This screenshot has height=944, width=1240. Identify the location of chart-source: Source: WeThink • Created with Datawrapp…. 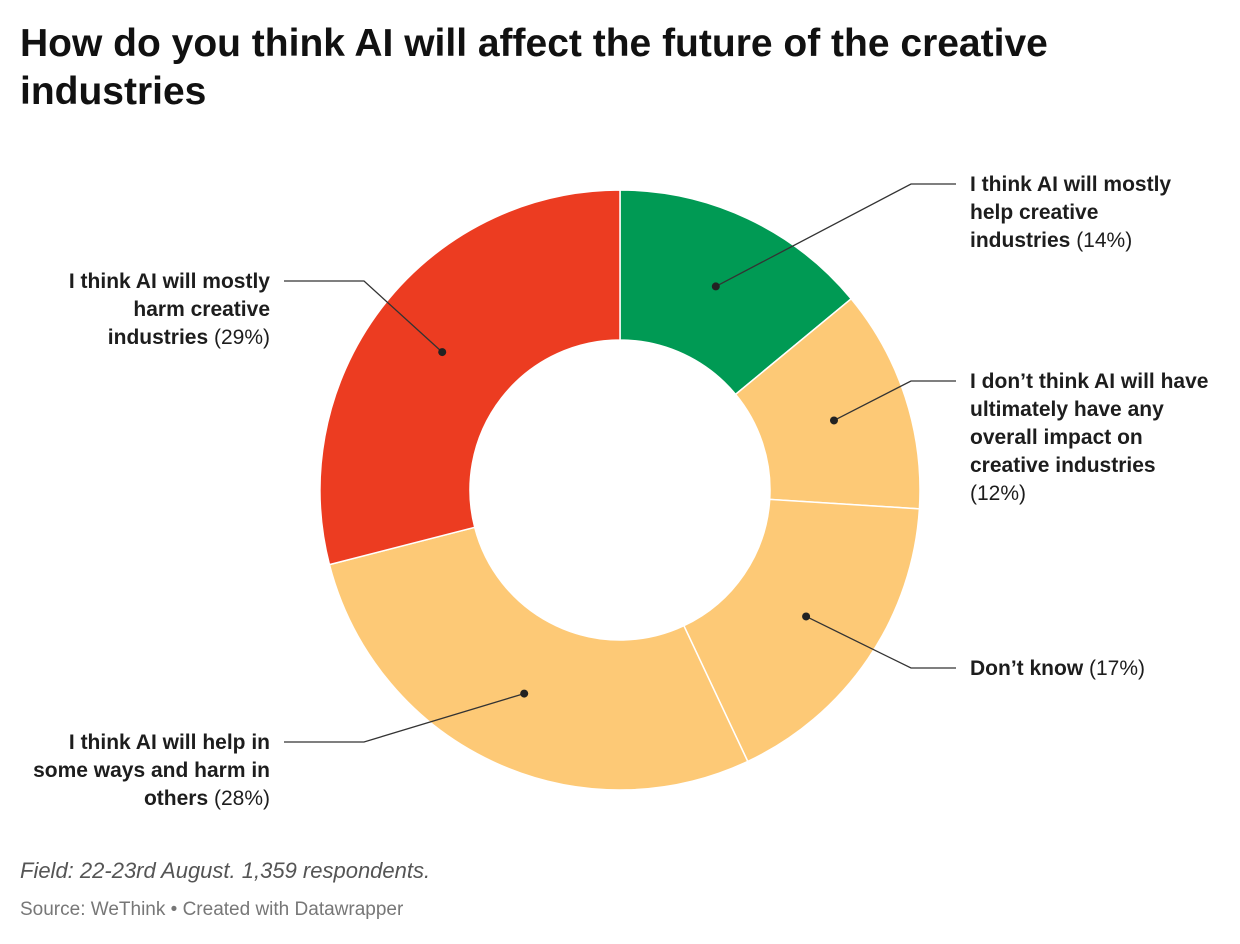
(212, 909).